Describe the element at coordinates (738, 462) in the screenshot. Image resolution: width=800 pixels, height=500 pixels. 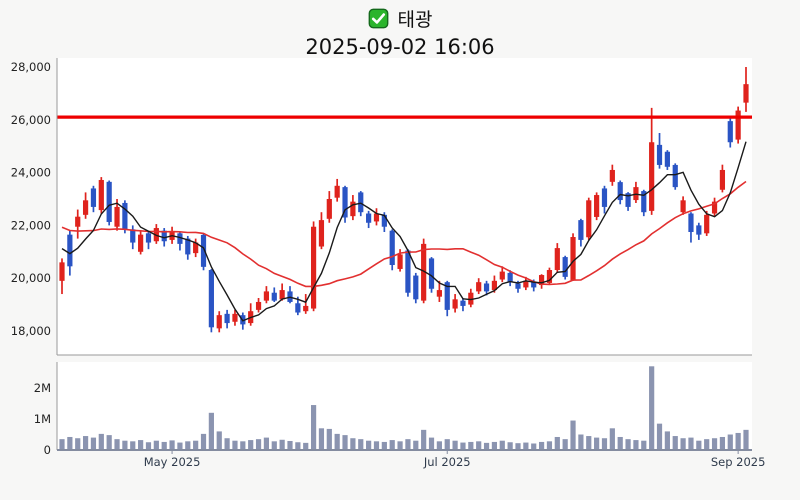
I see `date-tick-label: Sep 2025` at that location.